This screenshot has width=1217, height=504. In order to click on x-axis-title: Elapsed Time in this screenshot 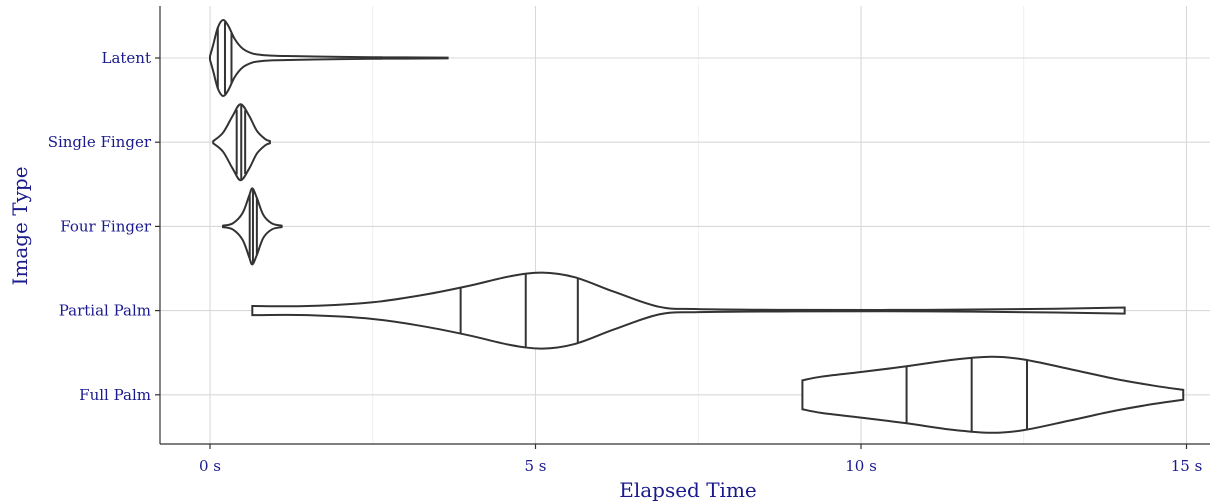, I will do `click(688, 490)`.